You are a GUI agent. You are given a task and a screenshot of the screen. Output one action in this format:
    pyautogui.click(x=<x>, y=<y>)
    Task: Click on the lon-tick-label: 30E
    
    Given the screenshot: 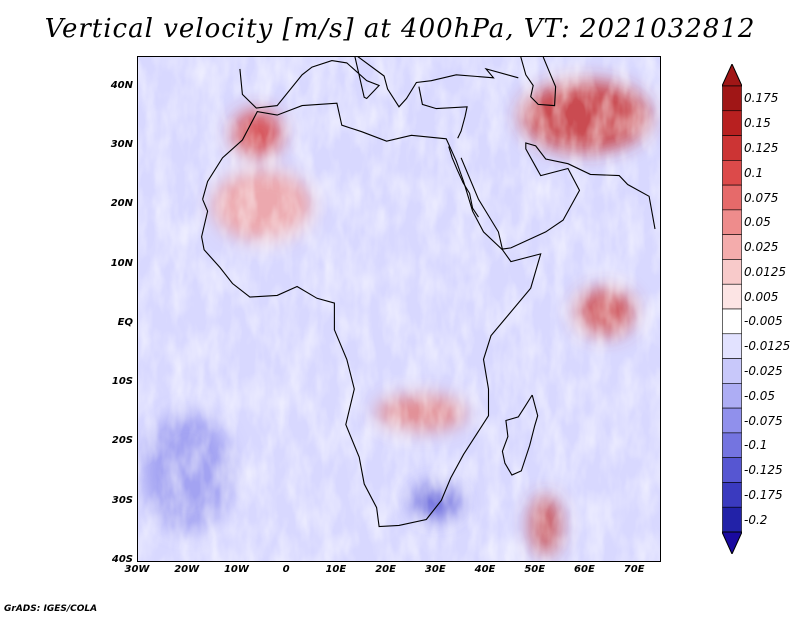 What is the action you would take?
    pyautogui.click(x=435, y=569)
    